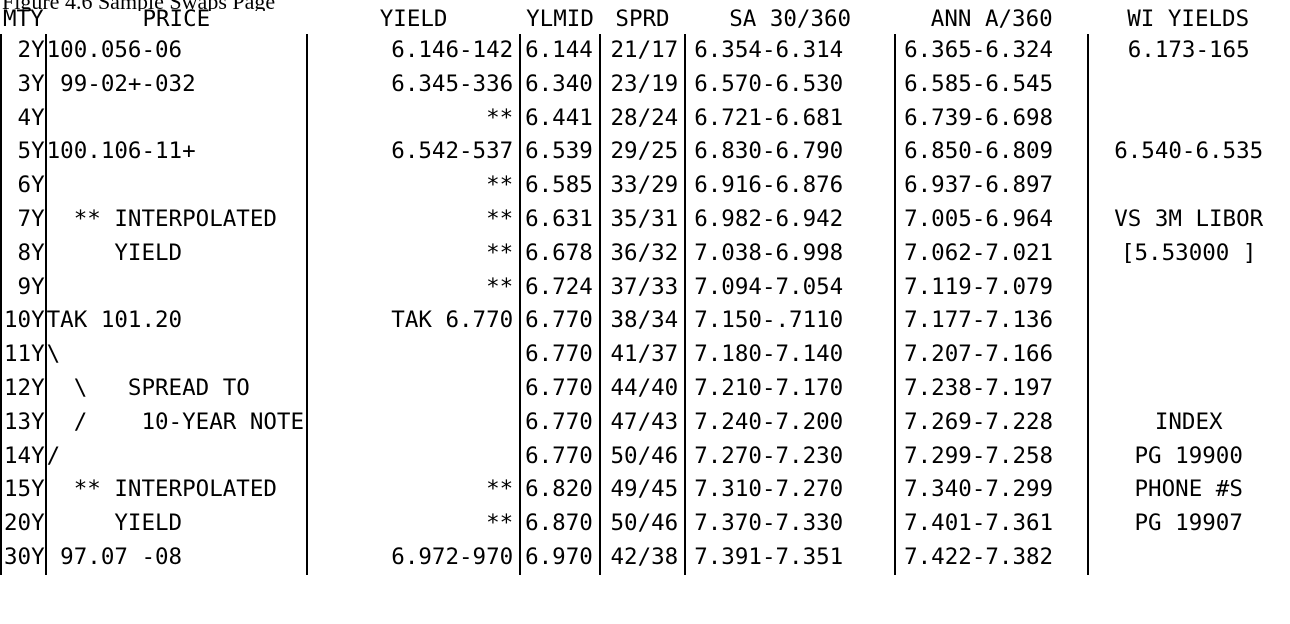 This screenshot has height=624, width=1290. Describe the element at coordinates (992, 118) in the screenshot. I see `cell-ann: 6.739-6.698` at that location.